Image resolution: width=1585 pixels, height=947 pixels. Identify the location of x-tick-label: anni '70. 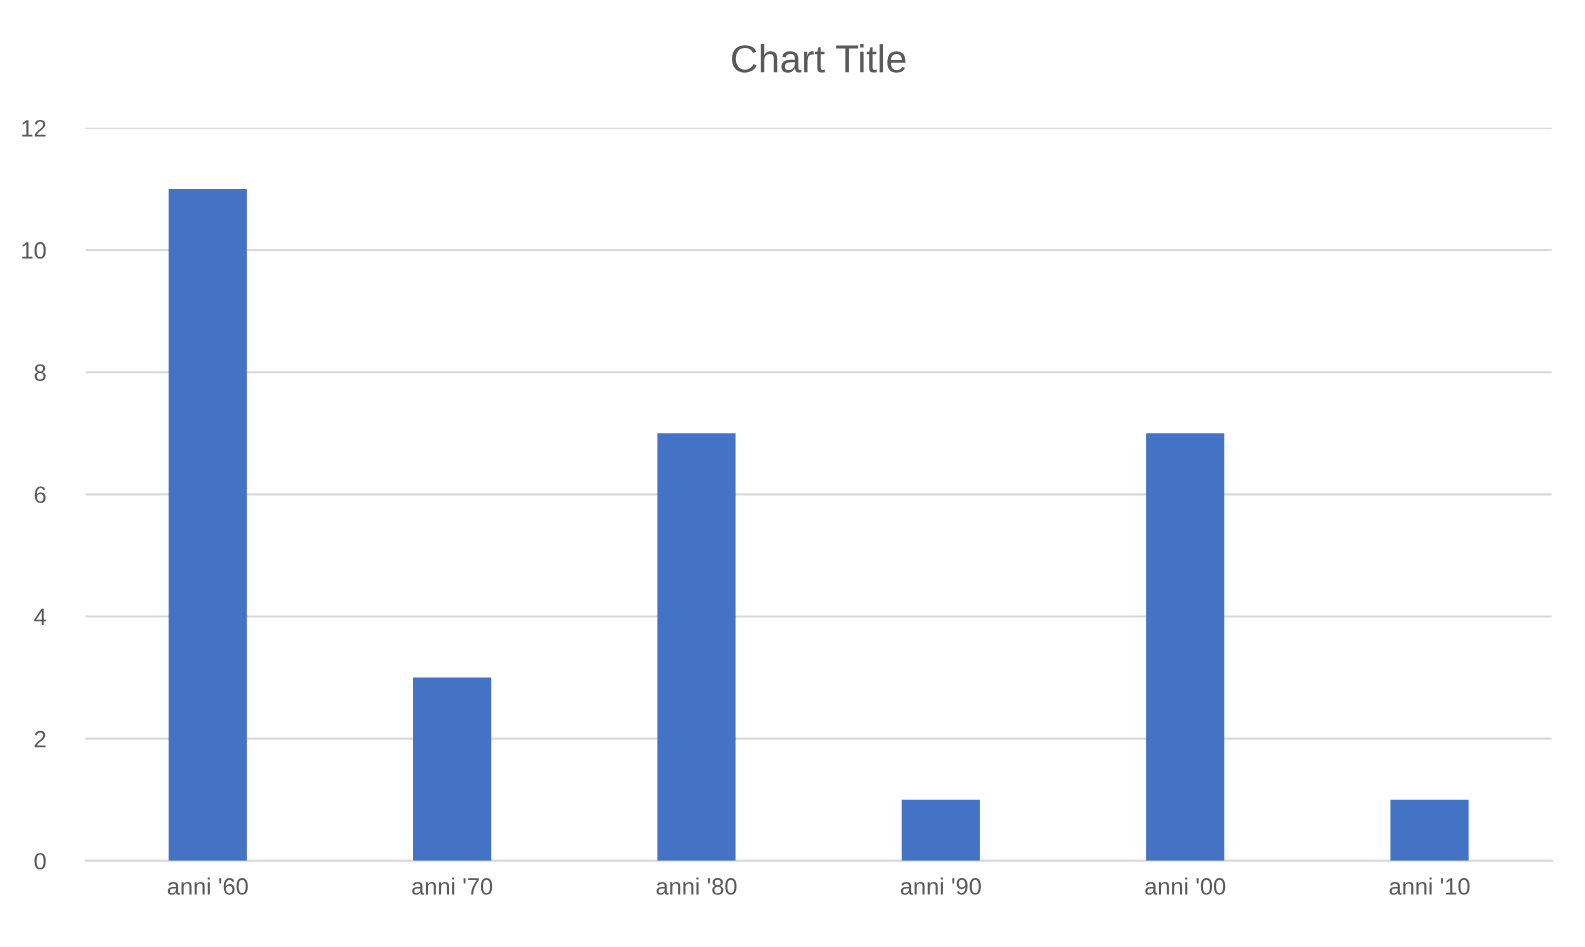
(452, 886).